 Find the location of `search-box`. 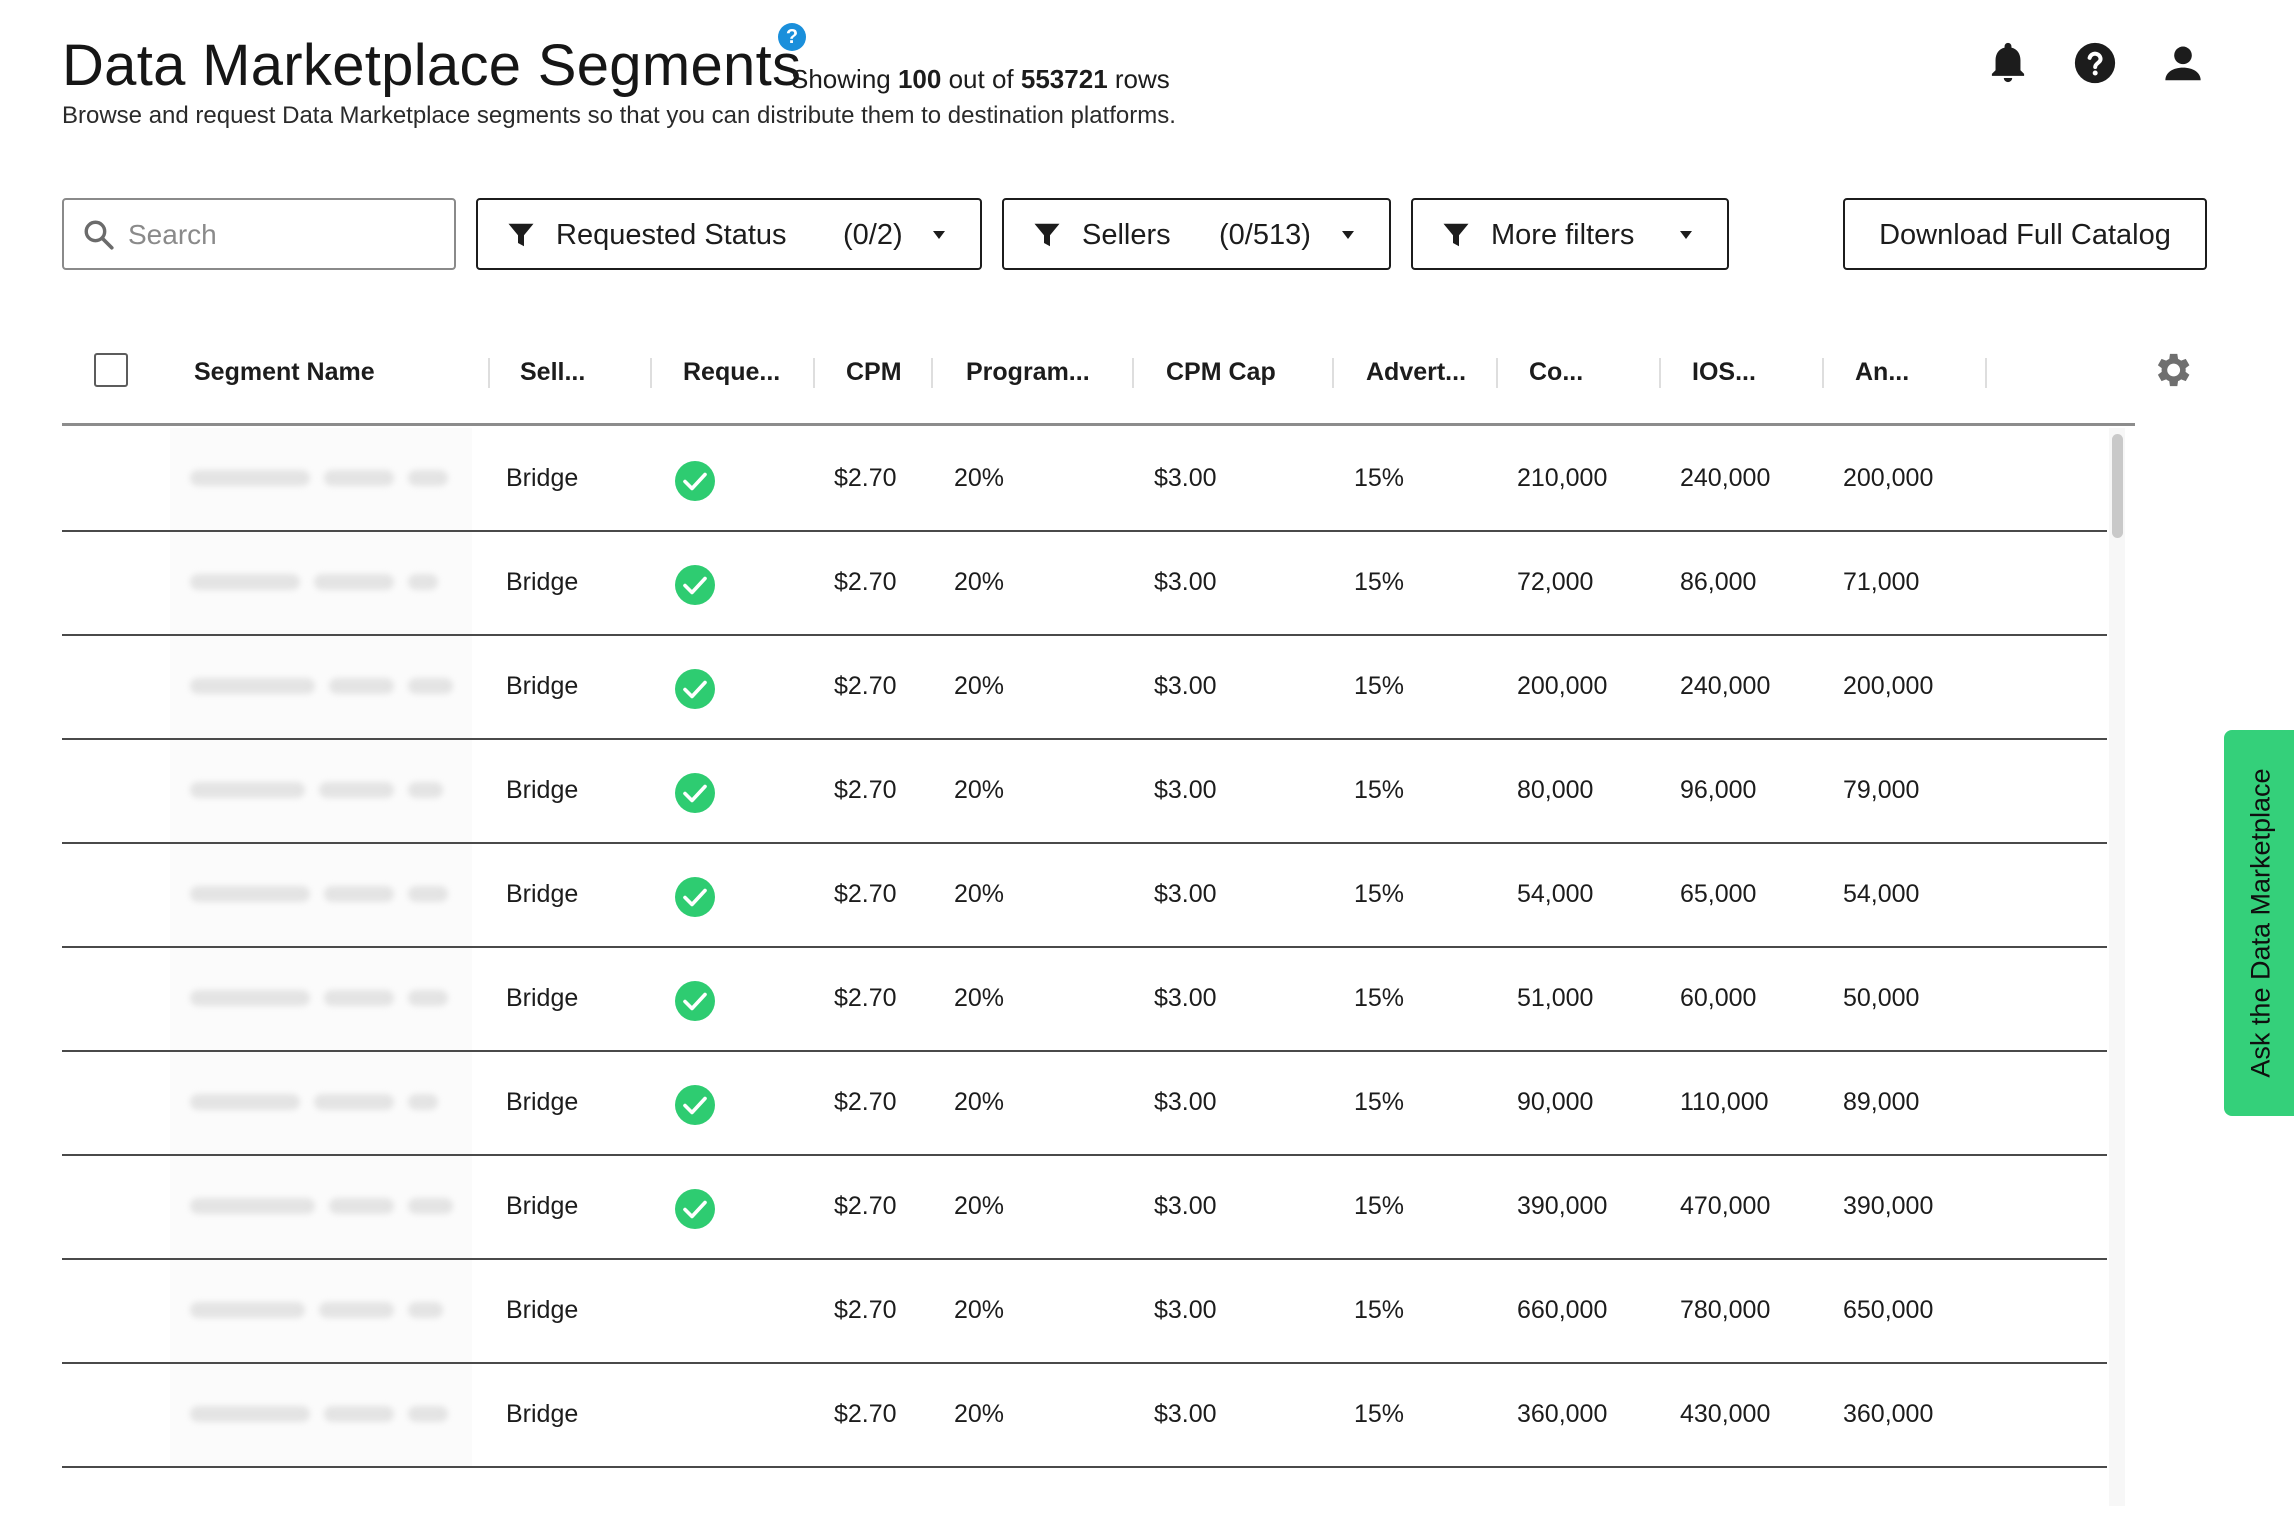

search-box is located at coordinates (259, 234).